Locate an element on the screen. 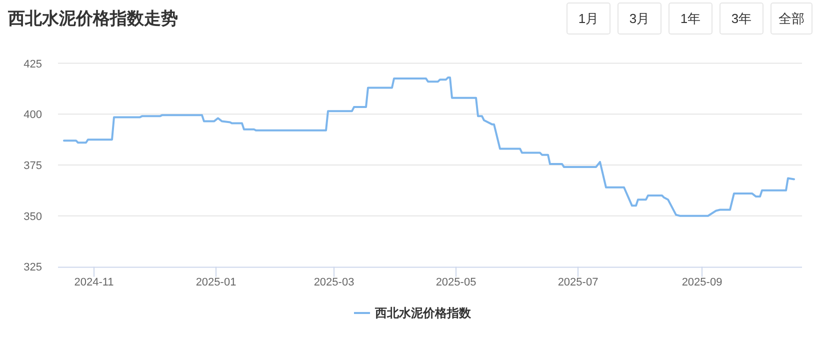 The width and height of the screenshot is (815, 343). x-tick-label: 2025-09 is located at coordinates (702, 282).